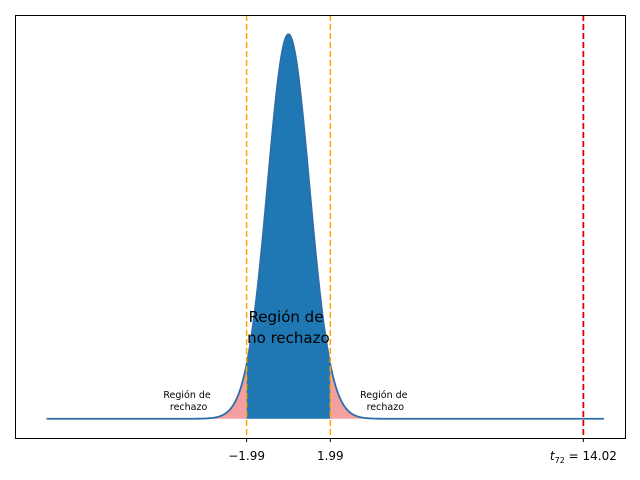 The height and width of the screenshot is (480, 640). What do you see at coordinates (189, 407) in the screenshot?
I see `annotation-rejection-left-line2: rechazo` at bounding box center [189, 407].